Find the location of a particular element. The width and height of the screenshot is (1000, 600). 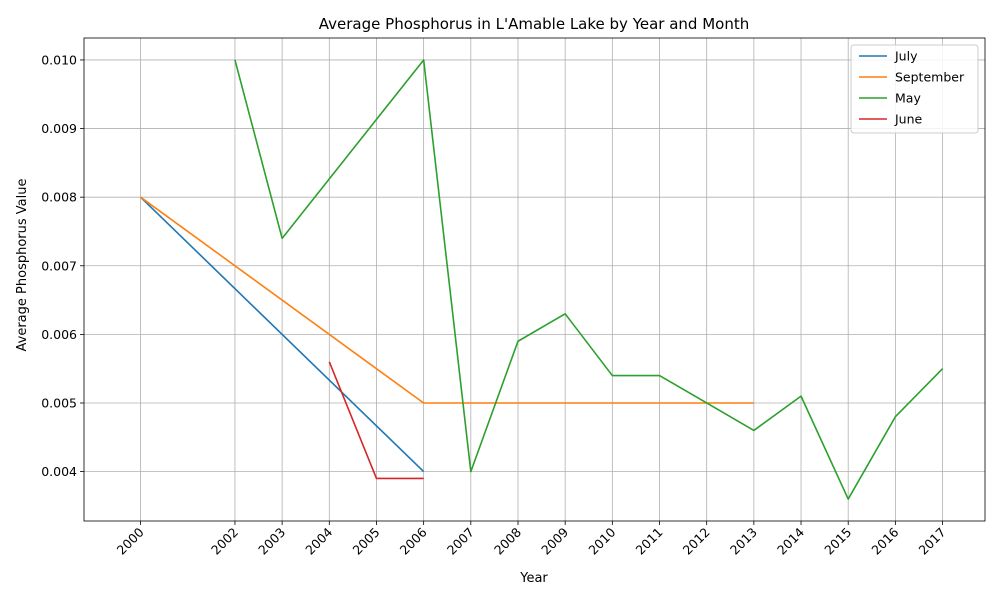

y-axis-label: Average Phosphorus Value is located at coordinates (22, 265).